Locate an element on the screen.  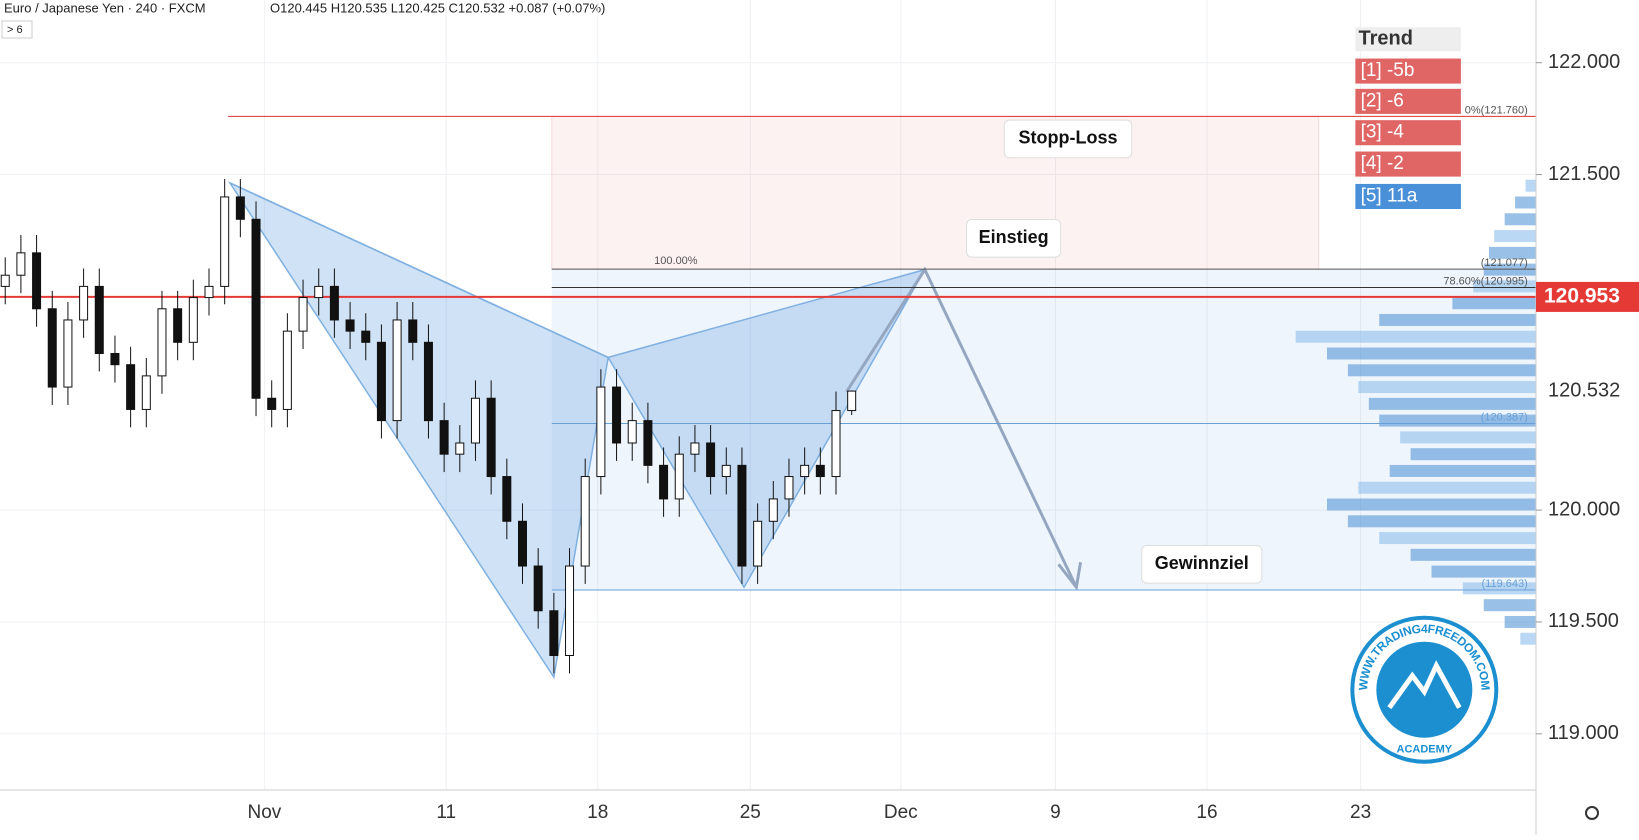
indicator-toggle is located at coordinates (17, 29).